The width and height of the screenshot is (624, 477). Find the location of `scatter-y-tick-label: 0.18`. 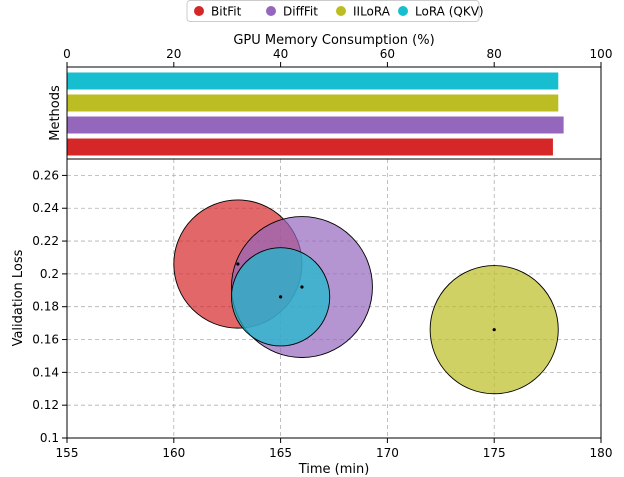

scatter-y-tick-label: 0.18 is located at coordinates (45, 307).